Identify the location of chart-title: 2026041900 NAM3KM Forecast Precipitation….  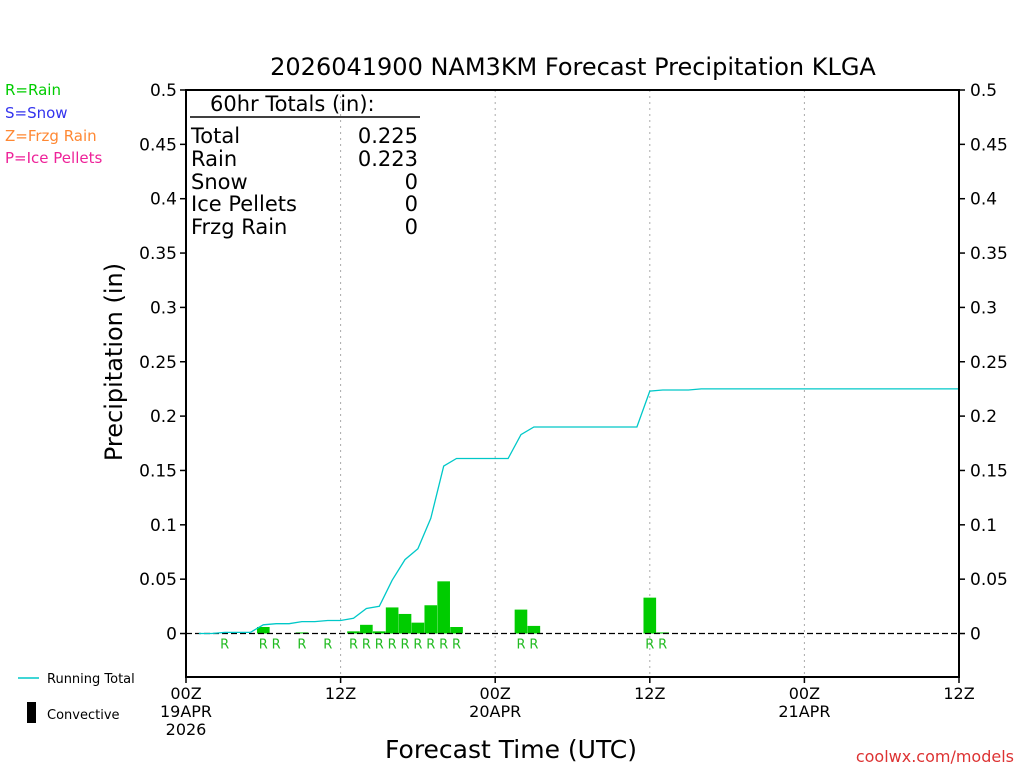
(573, 67).